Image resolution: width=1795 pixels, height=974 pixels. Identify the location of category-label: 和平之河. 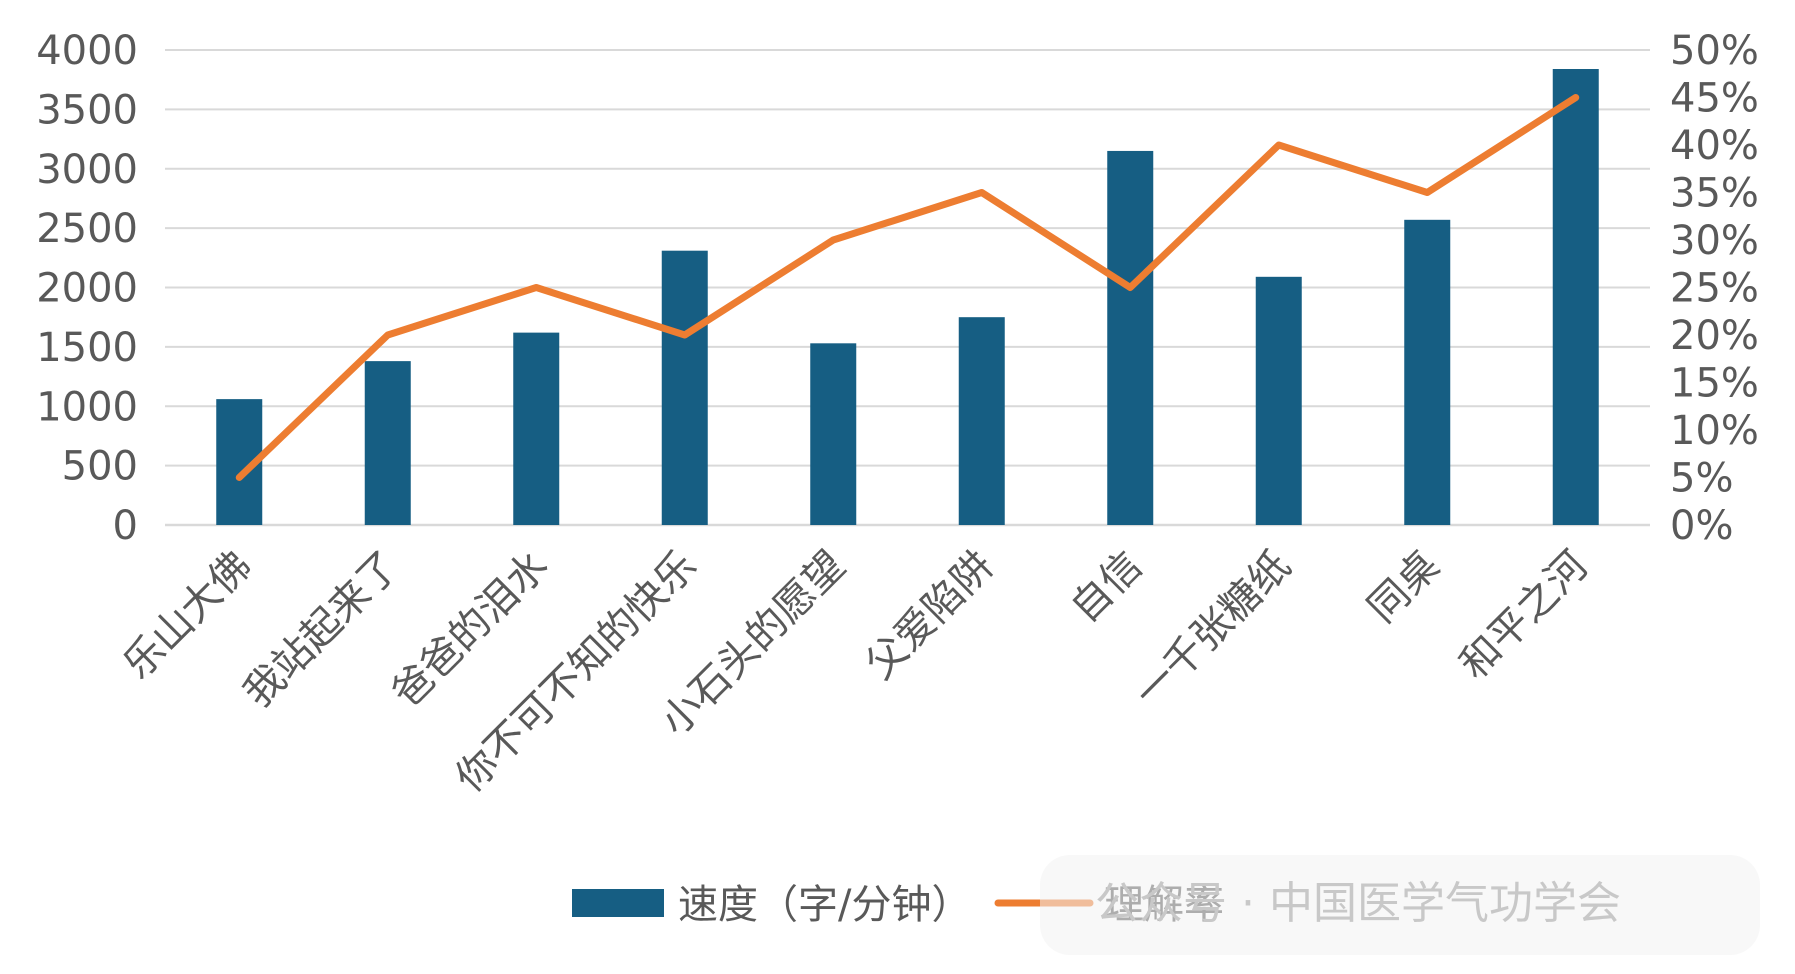
(1524, 616).